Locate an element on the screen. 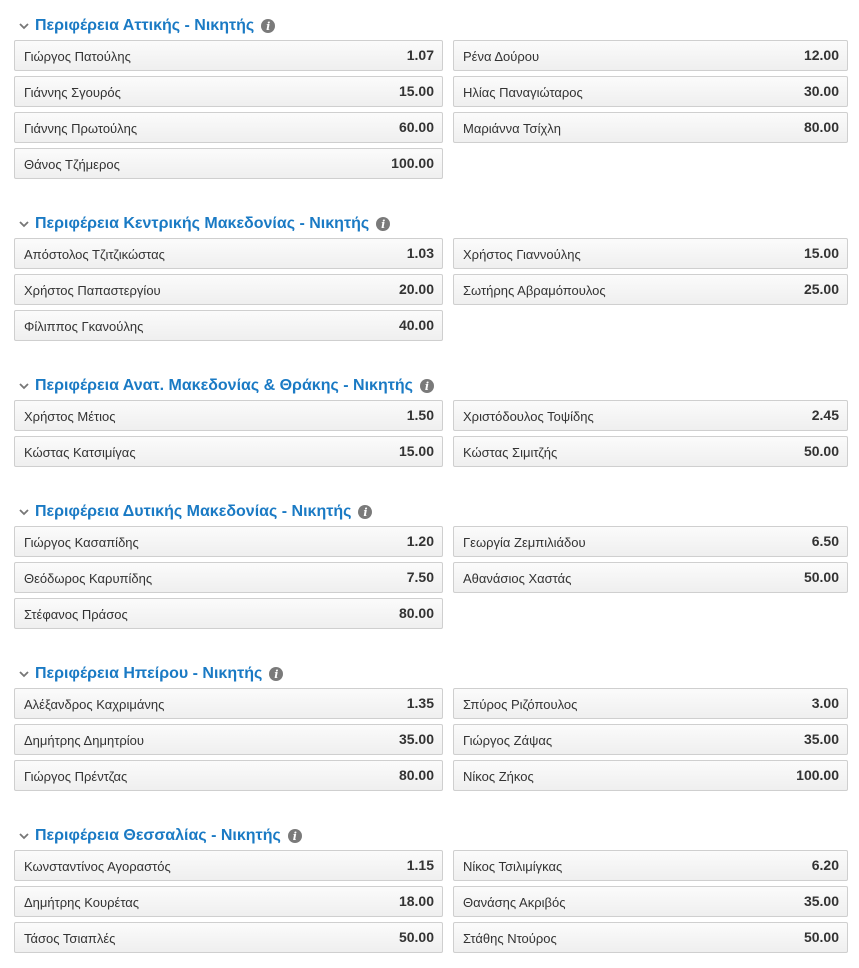 This screenshot has width=859, height=968. section-header: Περιφέρεια Θεσσαλίας - Νικητής i is located at coordinates (159, 836).